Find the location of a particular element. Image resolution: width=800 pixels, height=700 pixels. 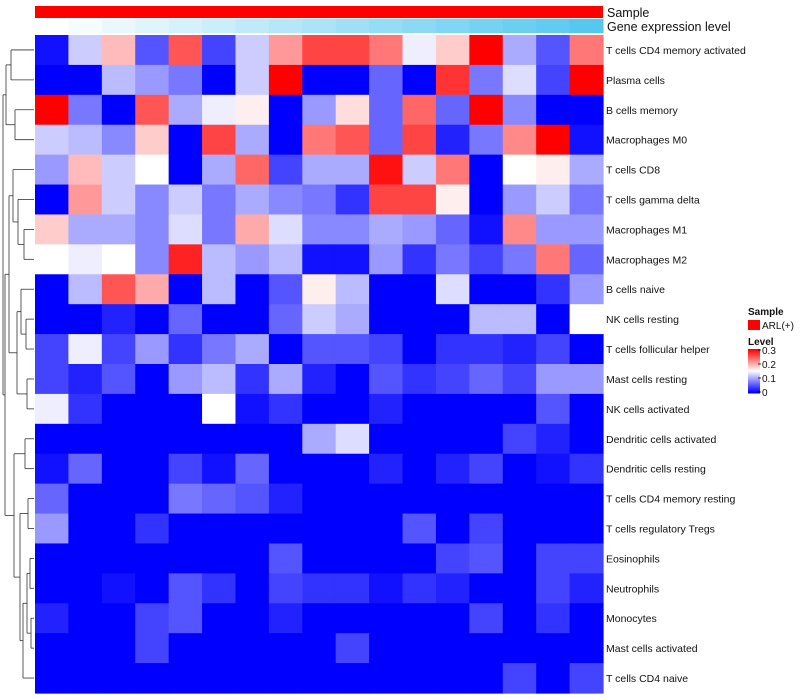

row-label: T cells CD8 is located at coordinates (633, 171).